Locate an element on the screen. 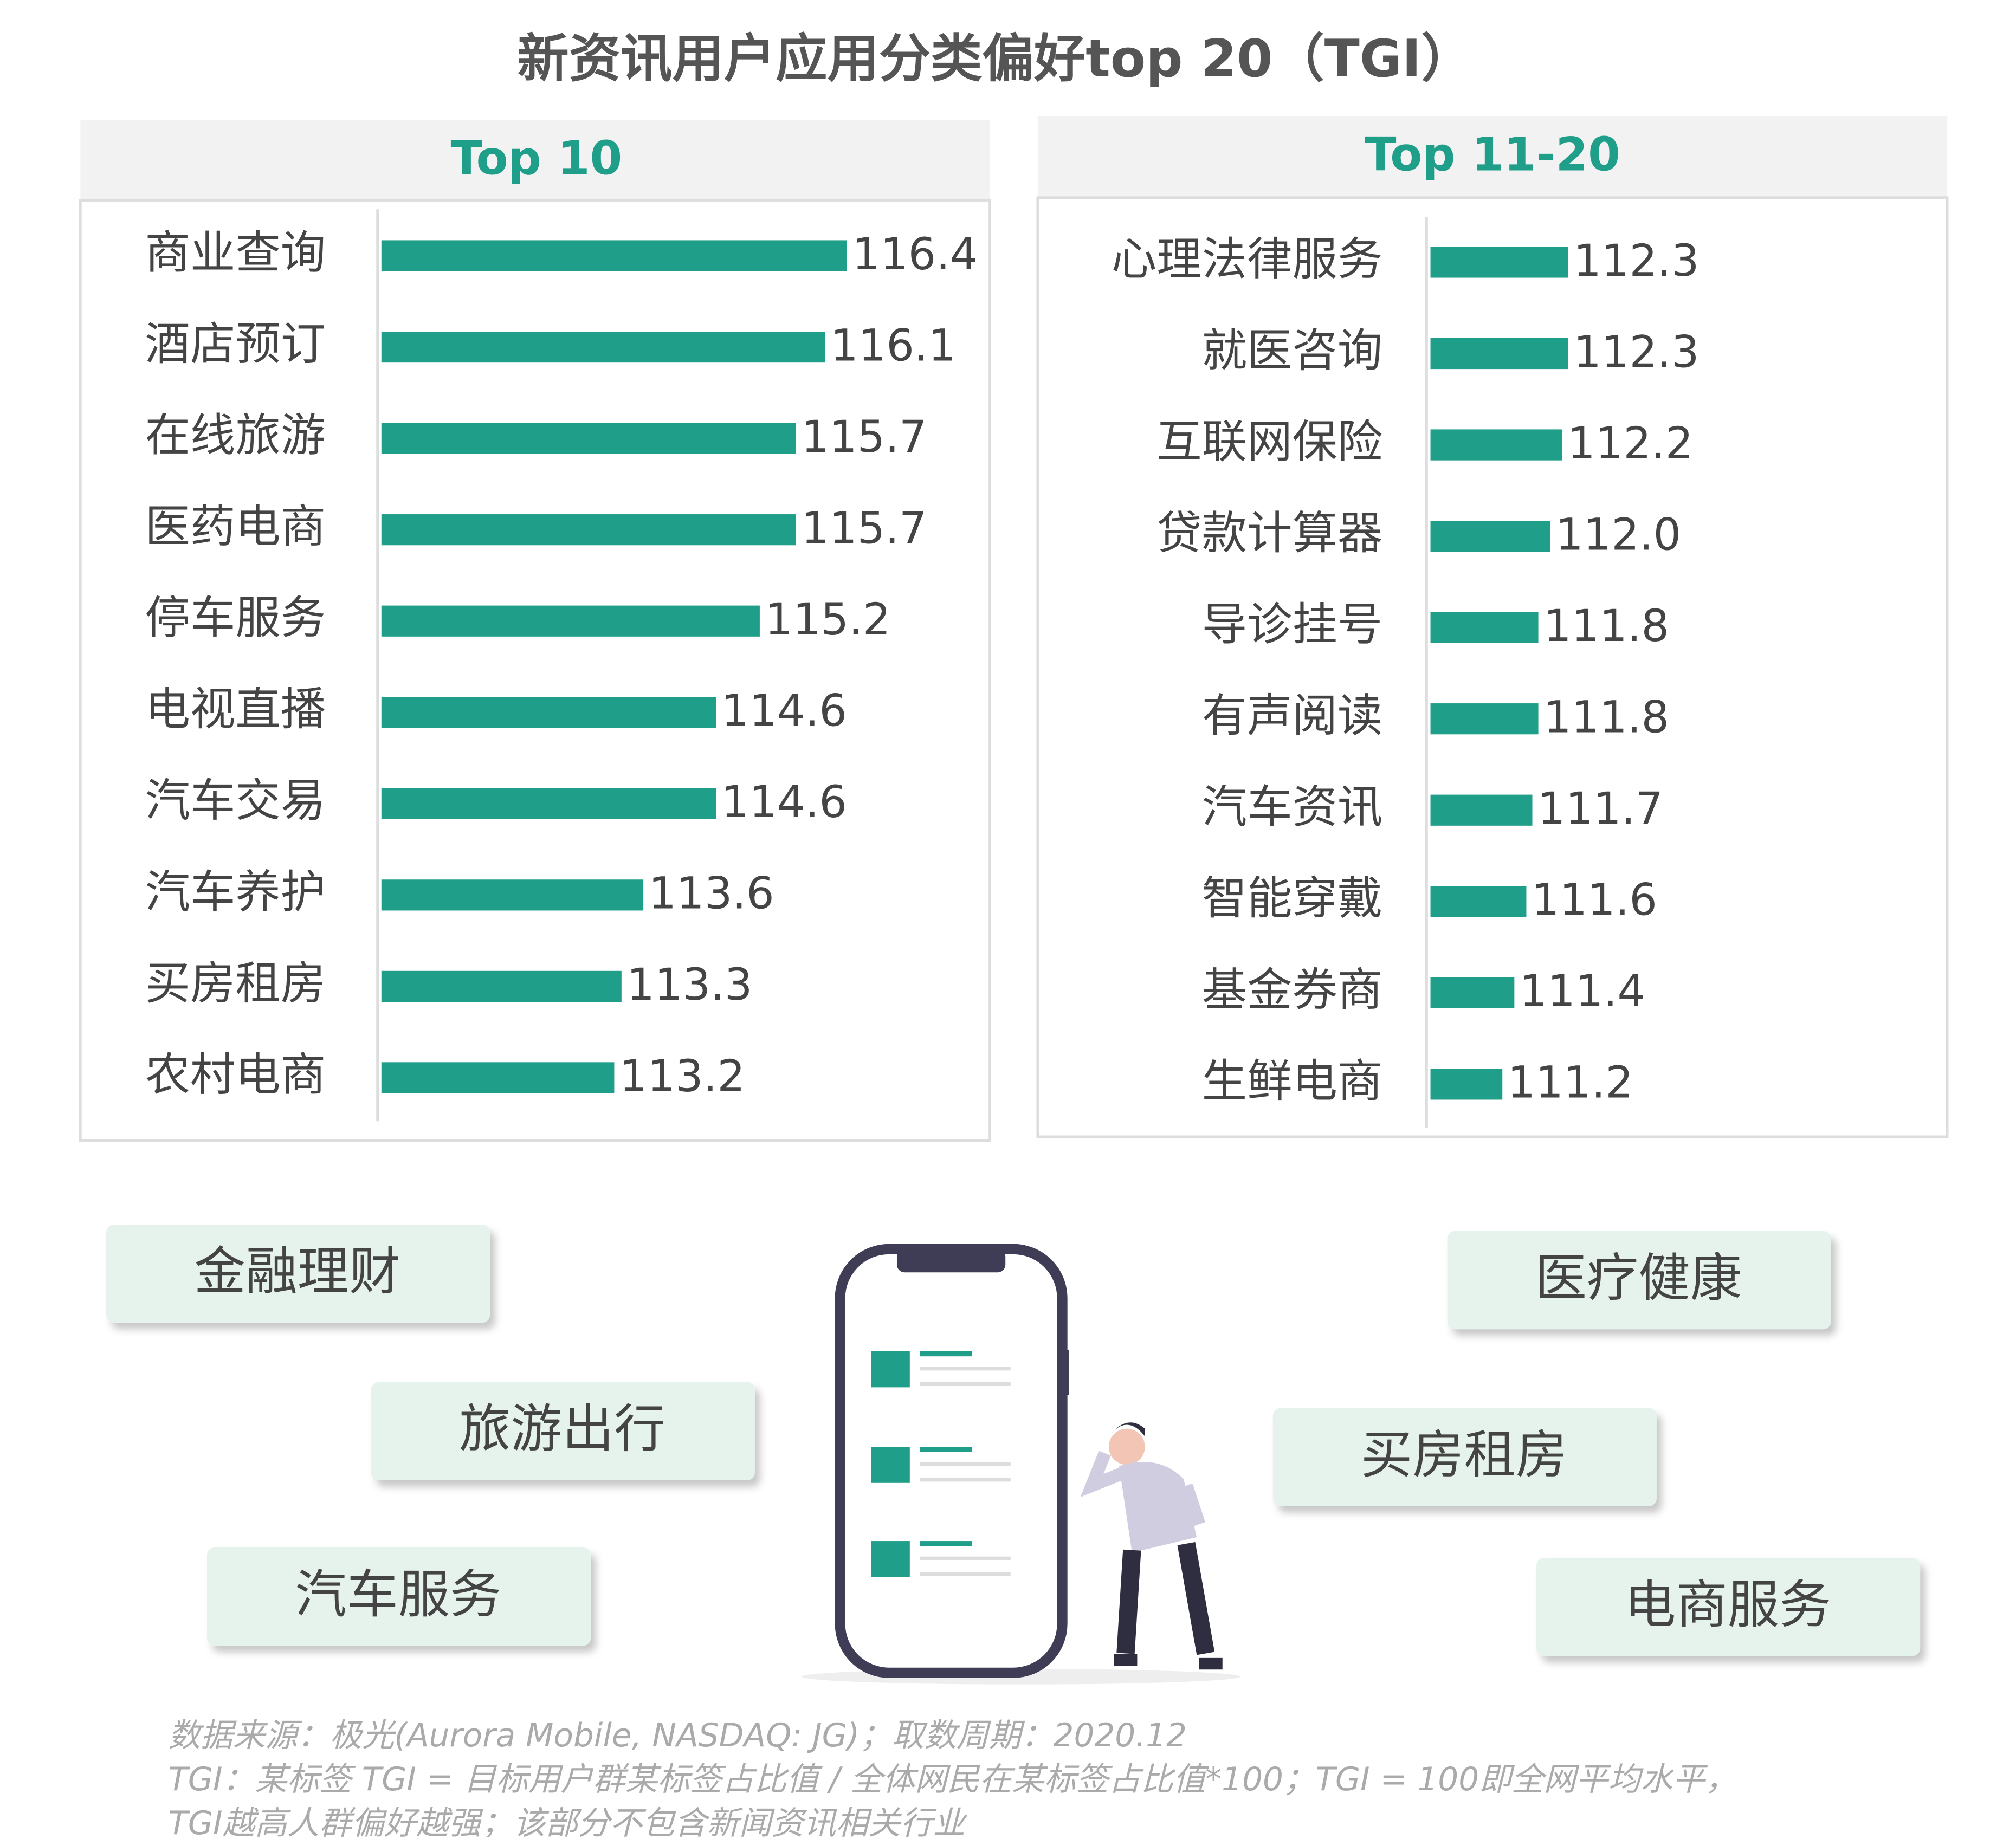 The height and width of the screenshot is (1839, 2016). footnote: TGI越高人群偏好越强；该部分不包含新闻资讯相关行业 is located at coordinates (567, 1821).